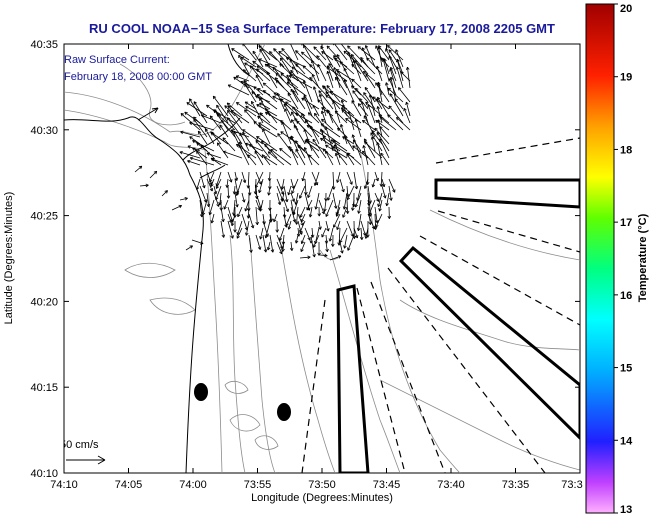  I want to click on legend-title: Raw Surface Current:, so click(117, 60).